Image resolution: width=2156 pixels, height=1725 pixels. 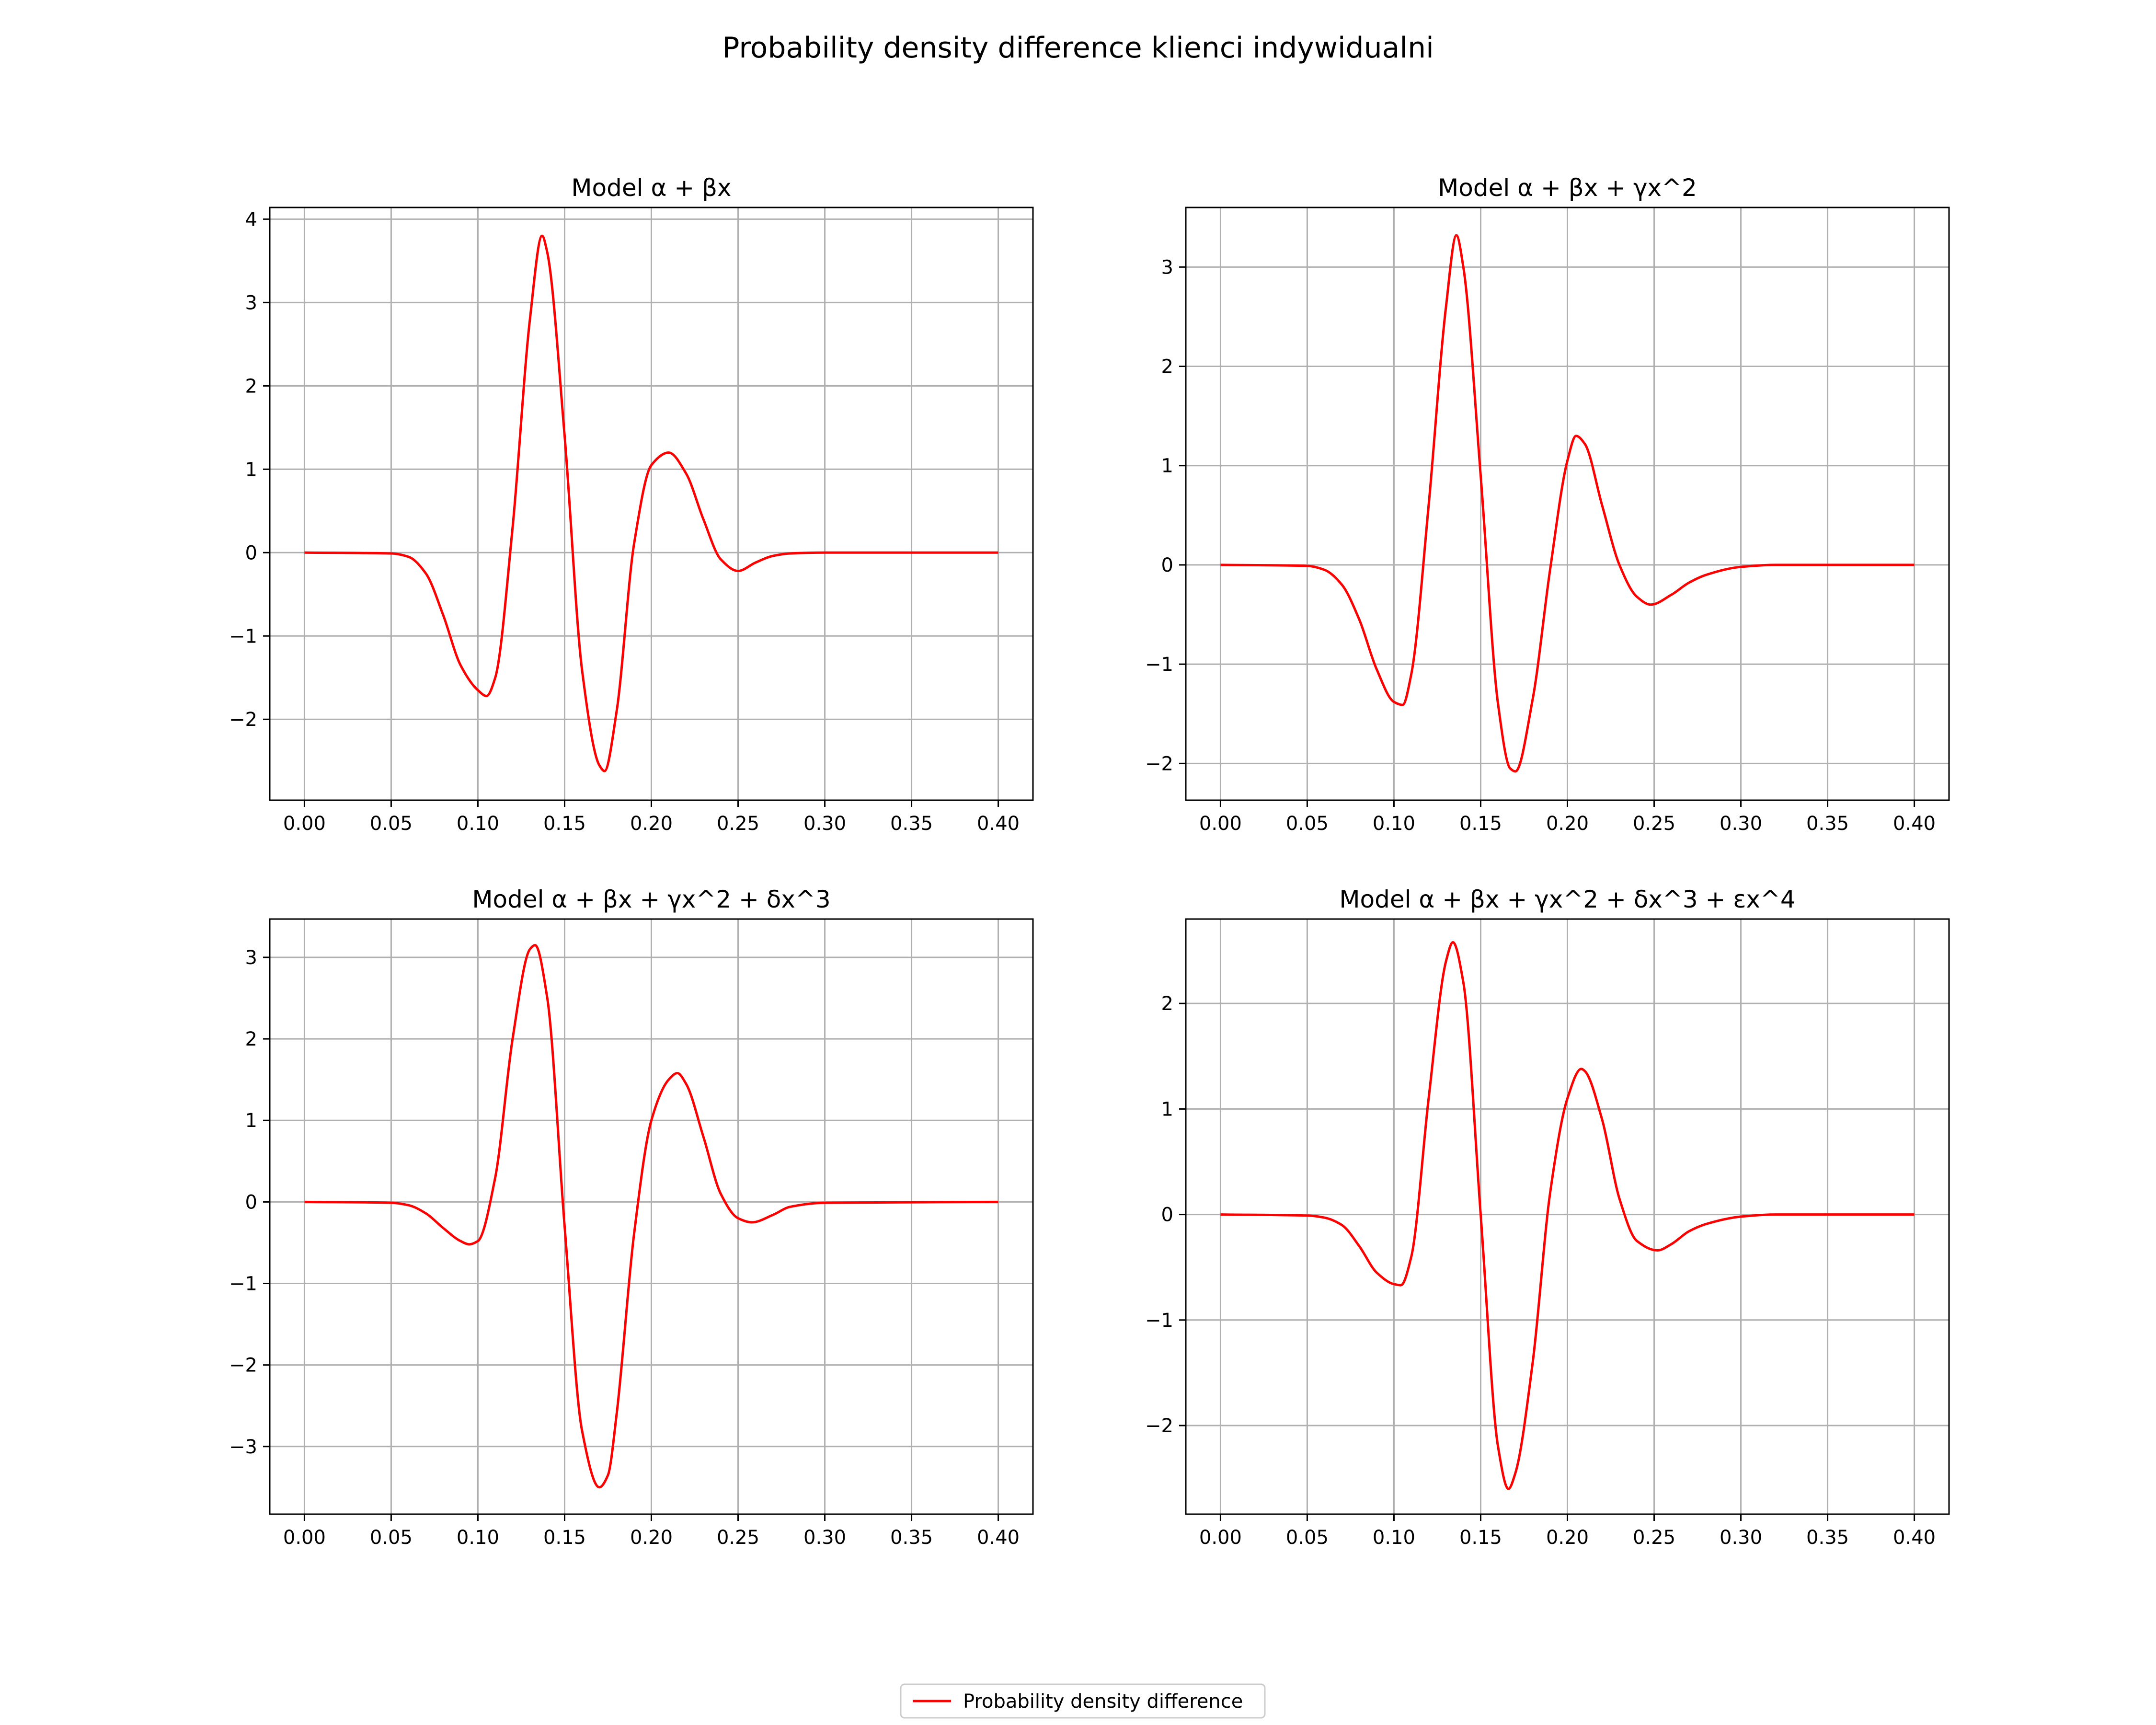 What do you see at coordinates (651, 188) in the screenshot?
I see `subplot-title: Model α + βx` at bounding box center [651, 188].